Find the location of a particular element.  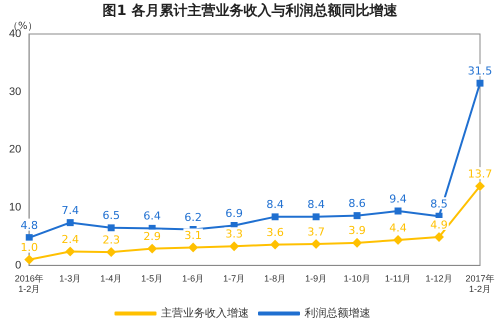

data-label: 6.9 is located at coordinates (234, 213).